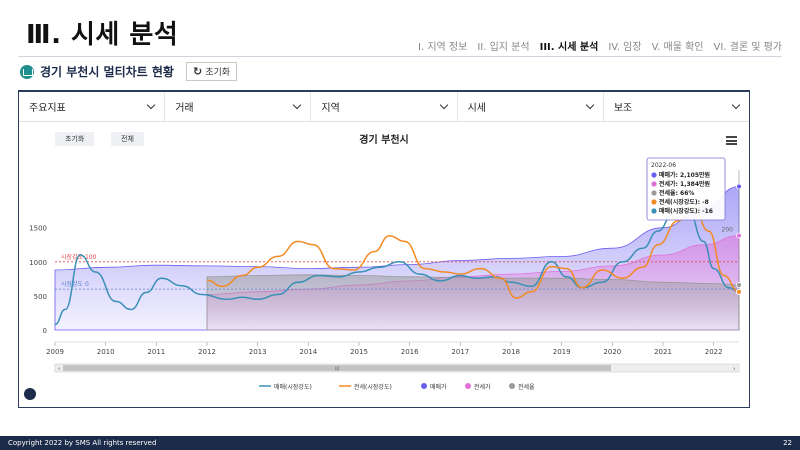  What do you see at coordinates (526, 387) in the screenshot?
I see `legend-label: 전세율` at bounding box center [526, 387].